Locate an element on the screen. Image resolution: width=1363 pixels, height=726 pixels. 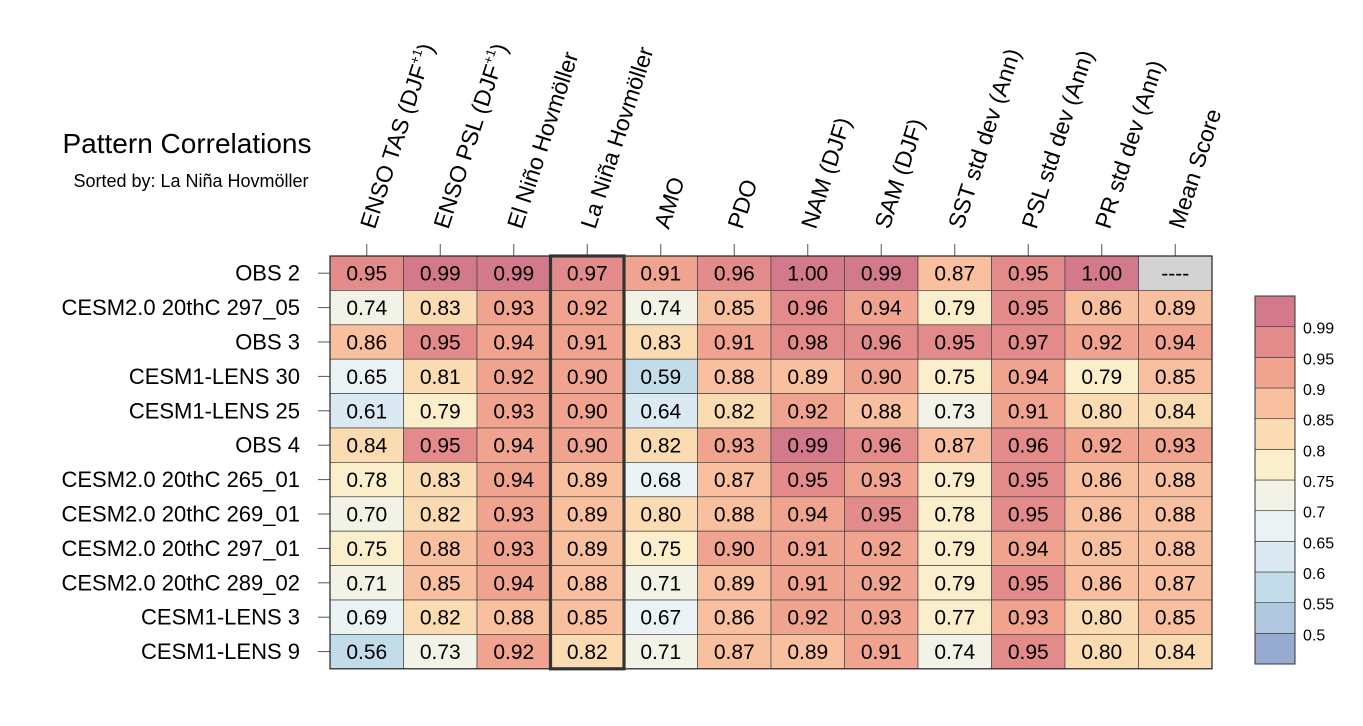
cell-value-label: 0.83 is located at coordinates (440, 308).